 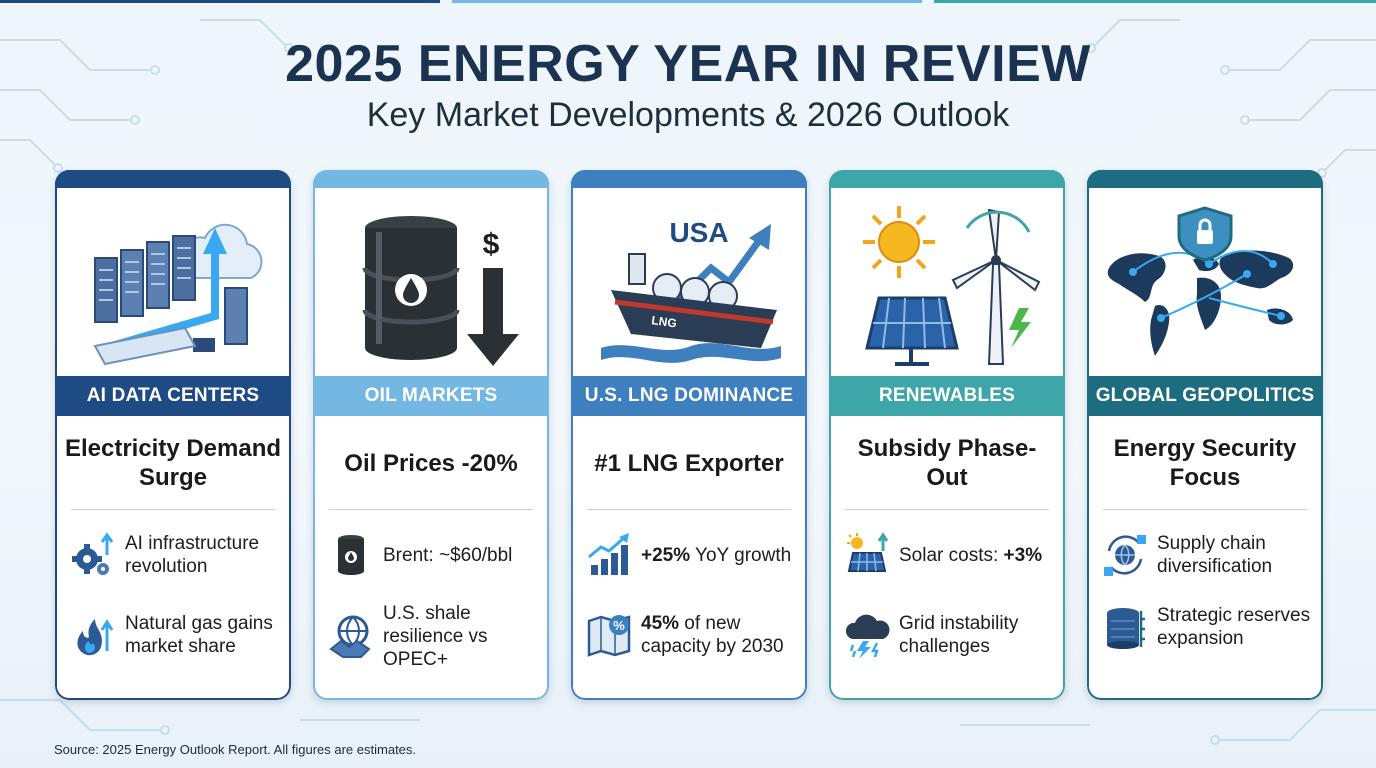 I want to click on bullet-item: Grid instability challenges, so click(x=951, y=635).